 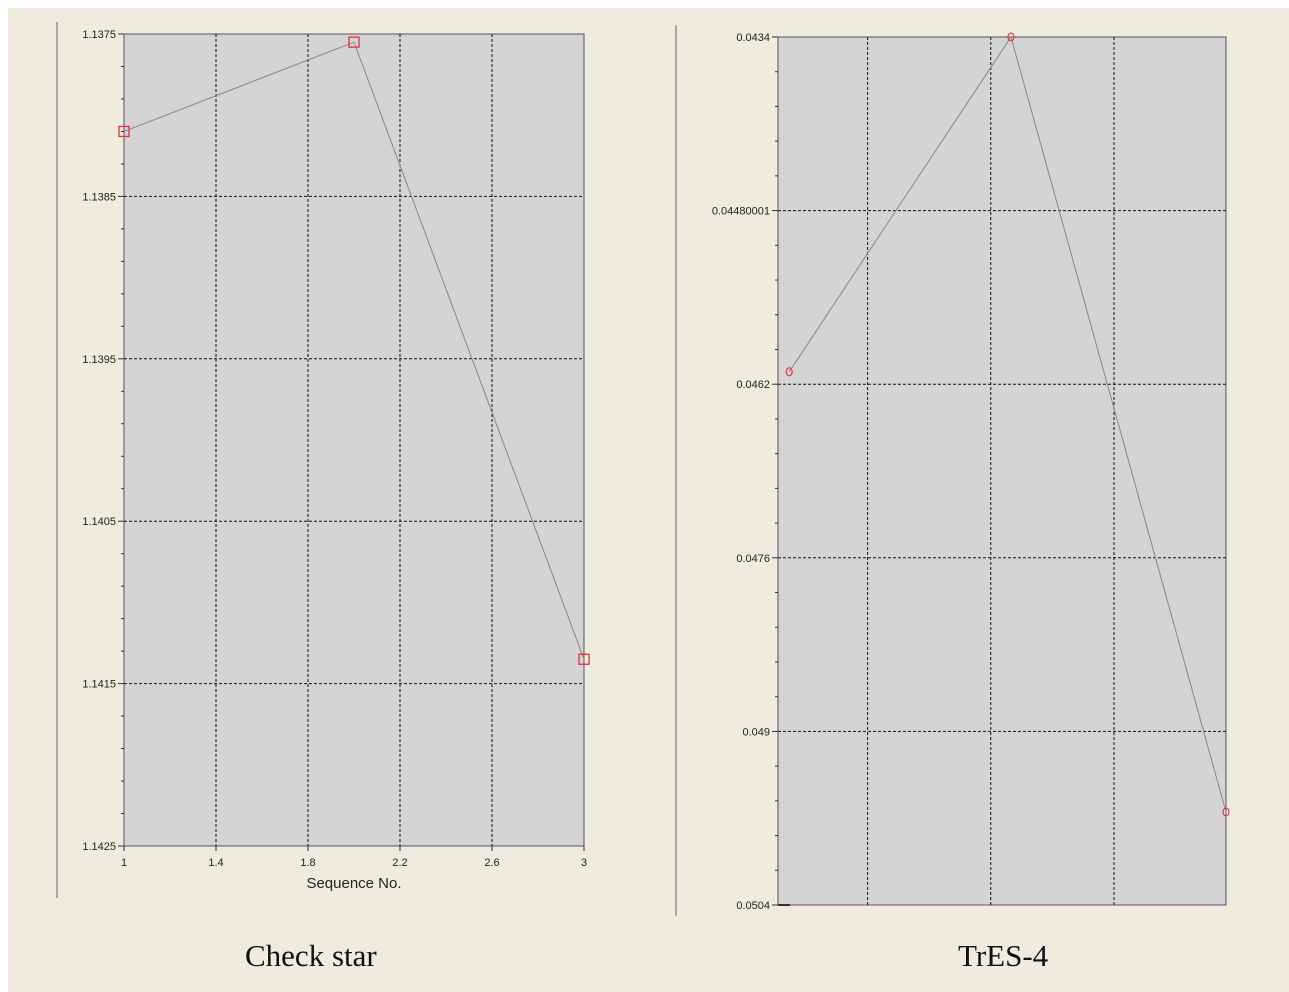 What do you see at coordinates (99, 197) in the screenshot?
I see `y-tick-label: 1.1385` at bounding box center [99, 197].